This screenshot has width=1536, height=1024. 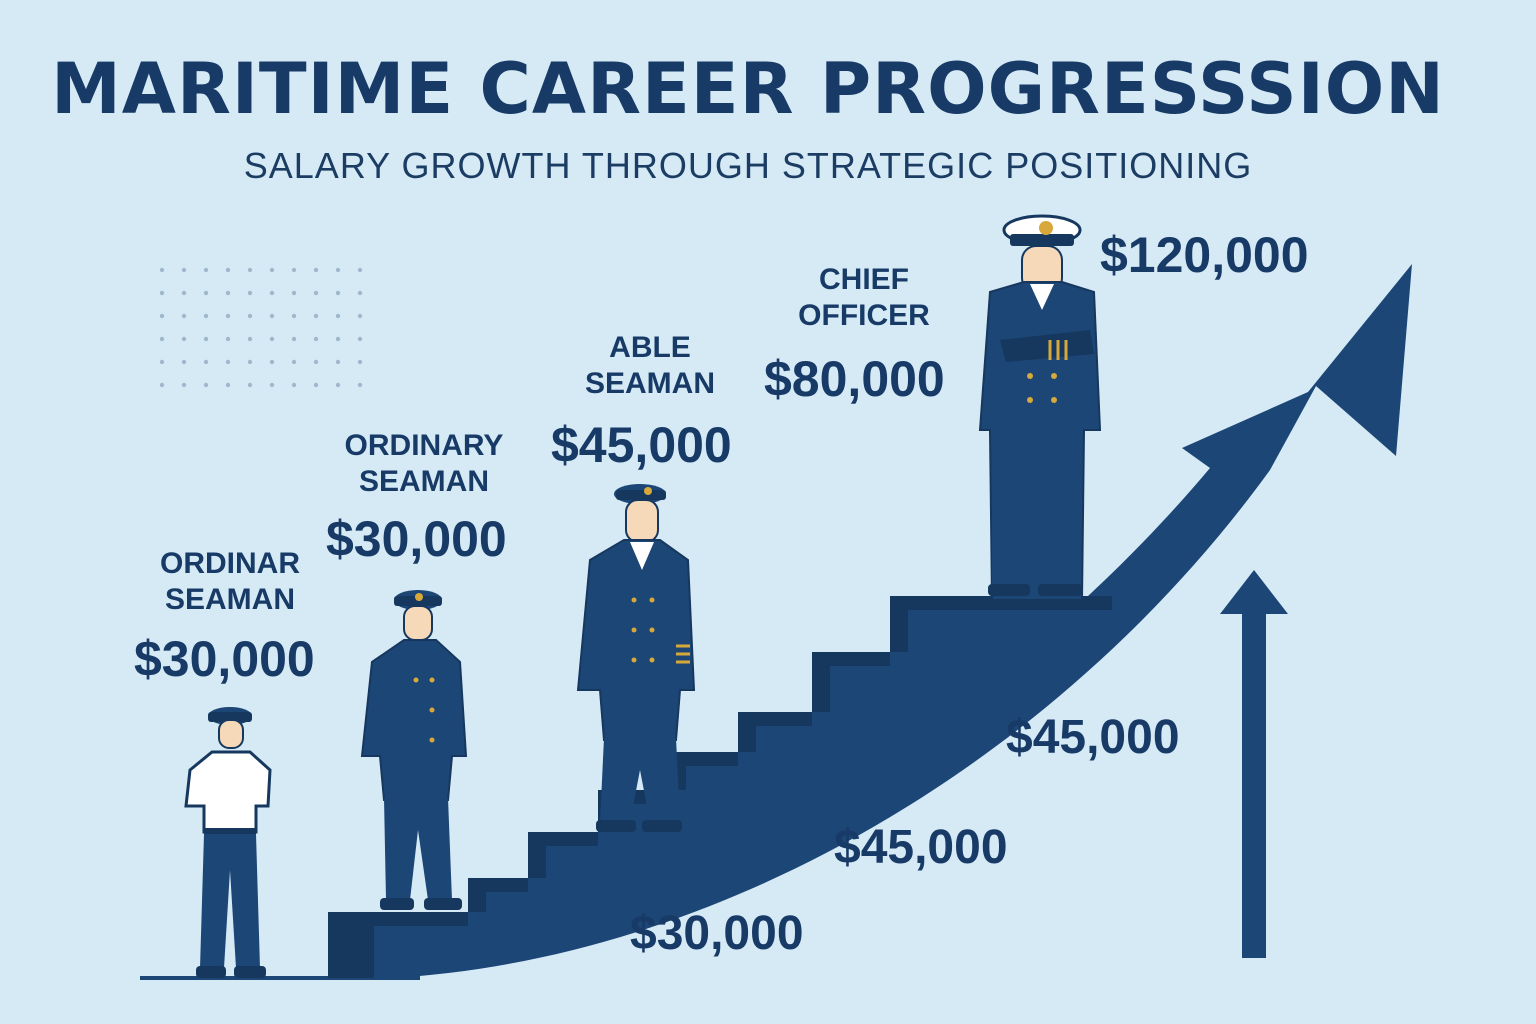 What do you see at coordinates (1204, 255) in the screenshot?
I see `stage-salary: $120,000` at bounding box center [1204, 255].